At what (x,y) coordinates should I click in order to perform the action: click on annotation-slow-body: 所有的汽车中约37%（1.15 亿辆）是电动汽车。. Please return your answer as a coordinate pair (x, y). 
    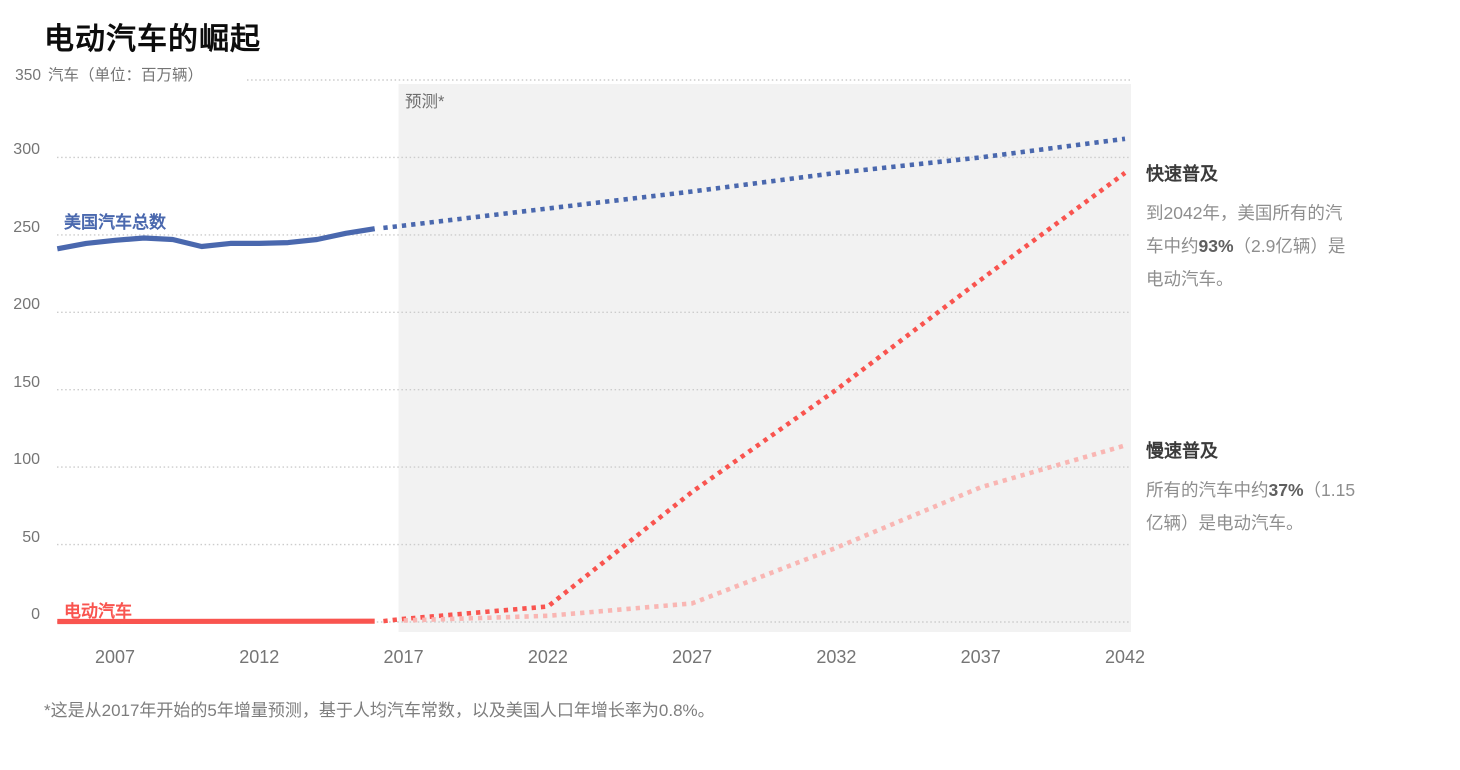
    Looking at the image, I should click on (1285, 507).